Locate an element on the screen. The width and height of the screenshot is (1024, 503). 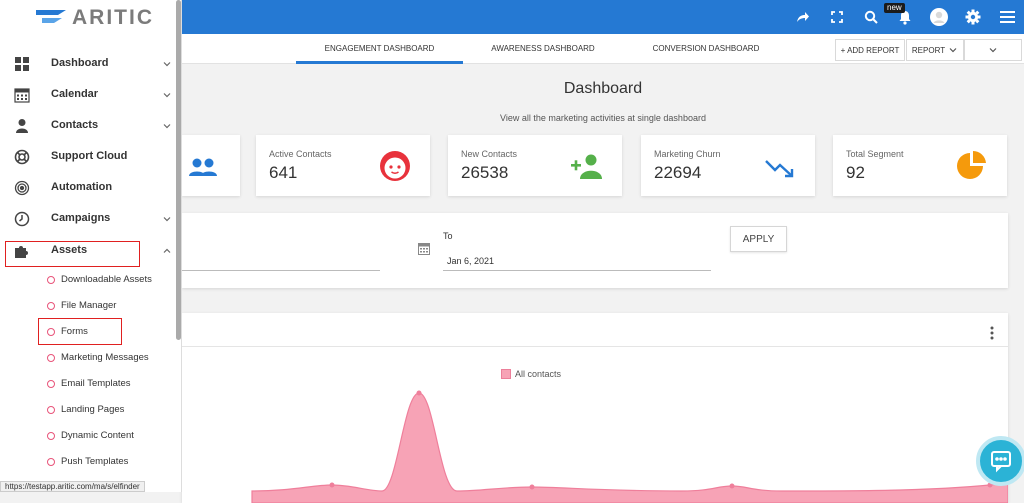
sidebar-item-automation: Automation is located at coordinates (91, 188).